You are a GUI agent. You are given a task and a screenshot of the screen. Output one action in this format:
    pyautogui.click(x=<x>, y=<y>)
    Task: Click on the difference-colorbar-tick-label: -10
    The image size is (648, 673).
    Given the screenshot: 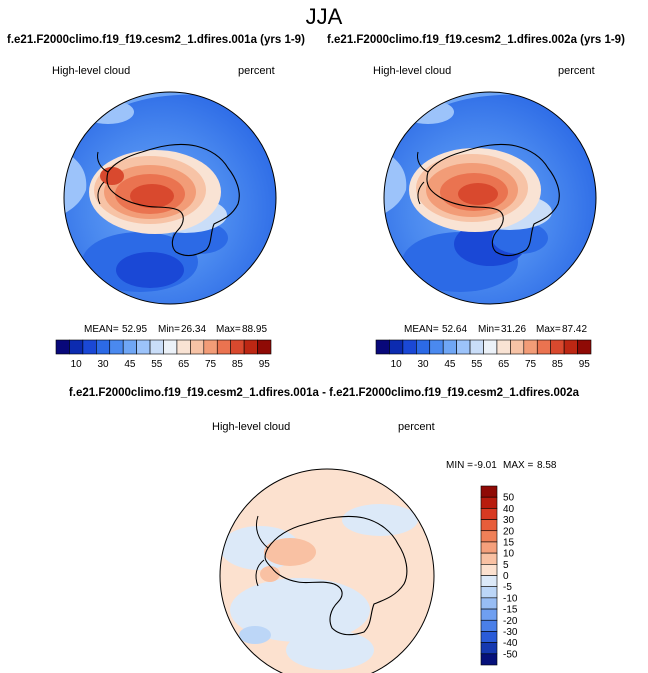 What is the action you would take?
    pyautogui.click(x=510, y=598)
    